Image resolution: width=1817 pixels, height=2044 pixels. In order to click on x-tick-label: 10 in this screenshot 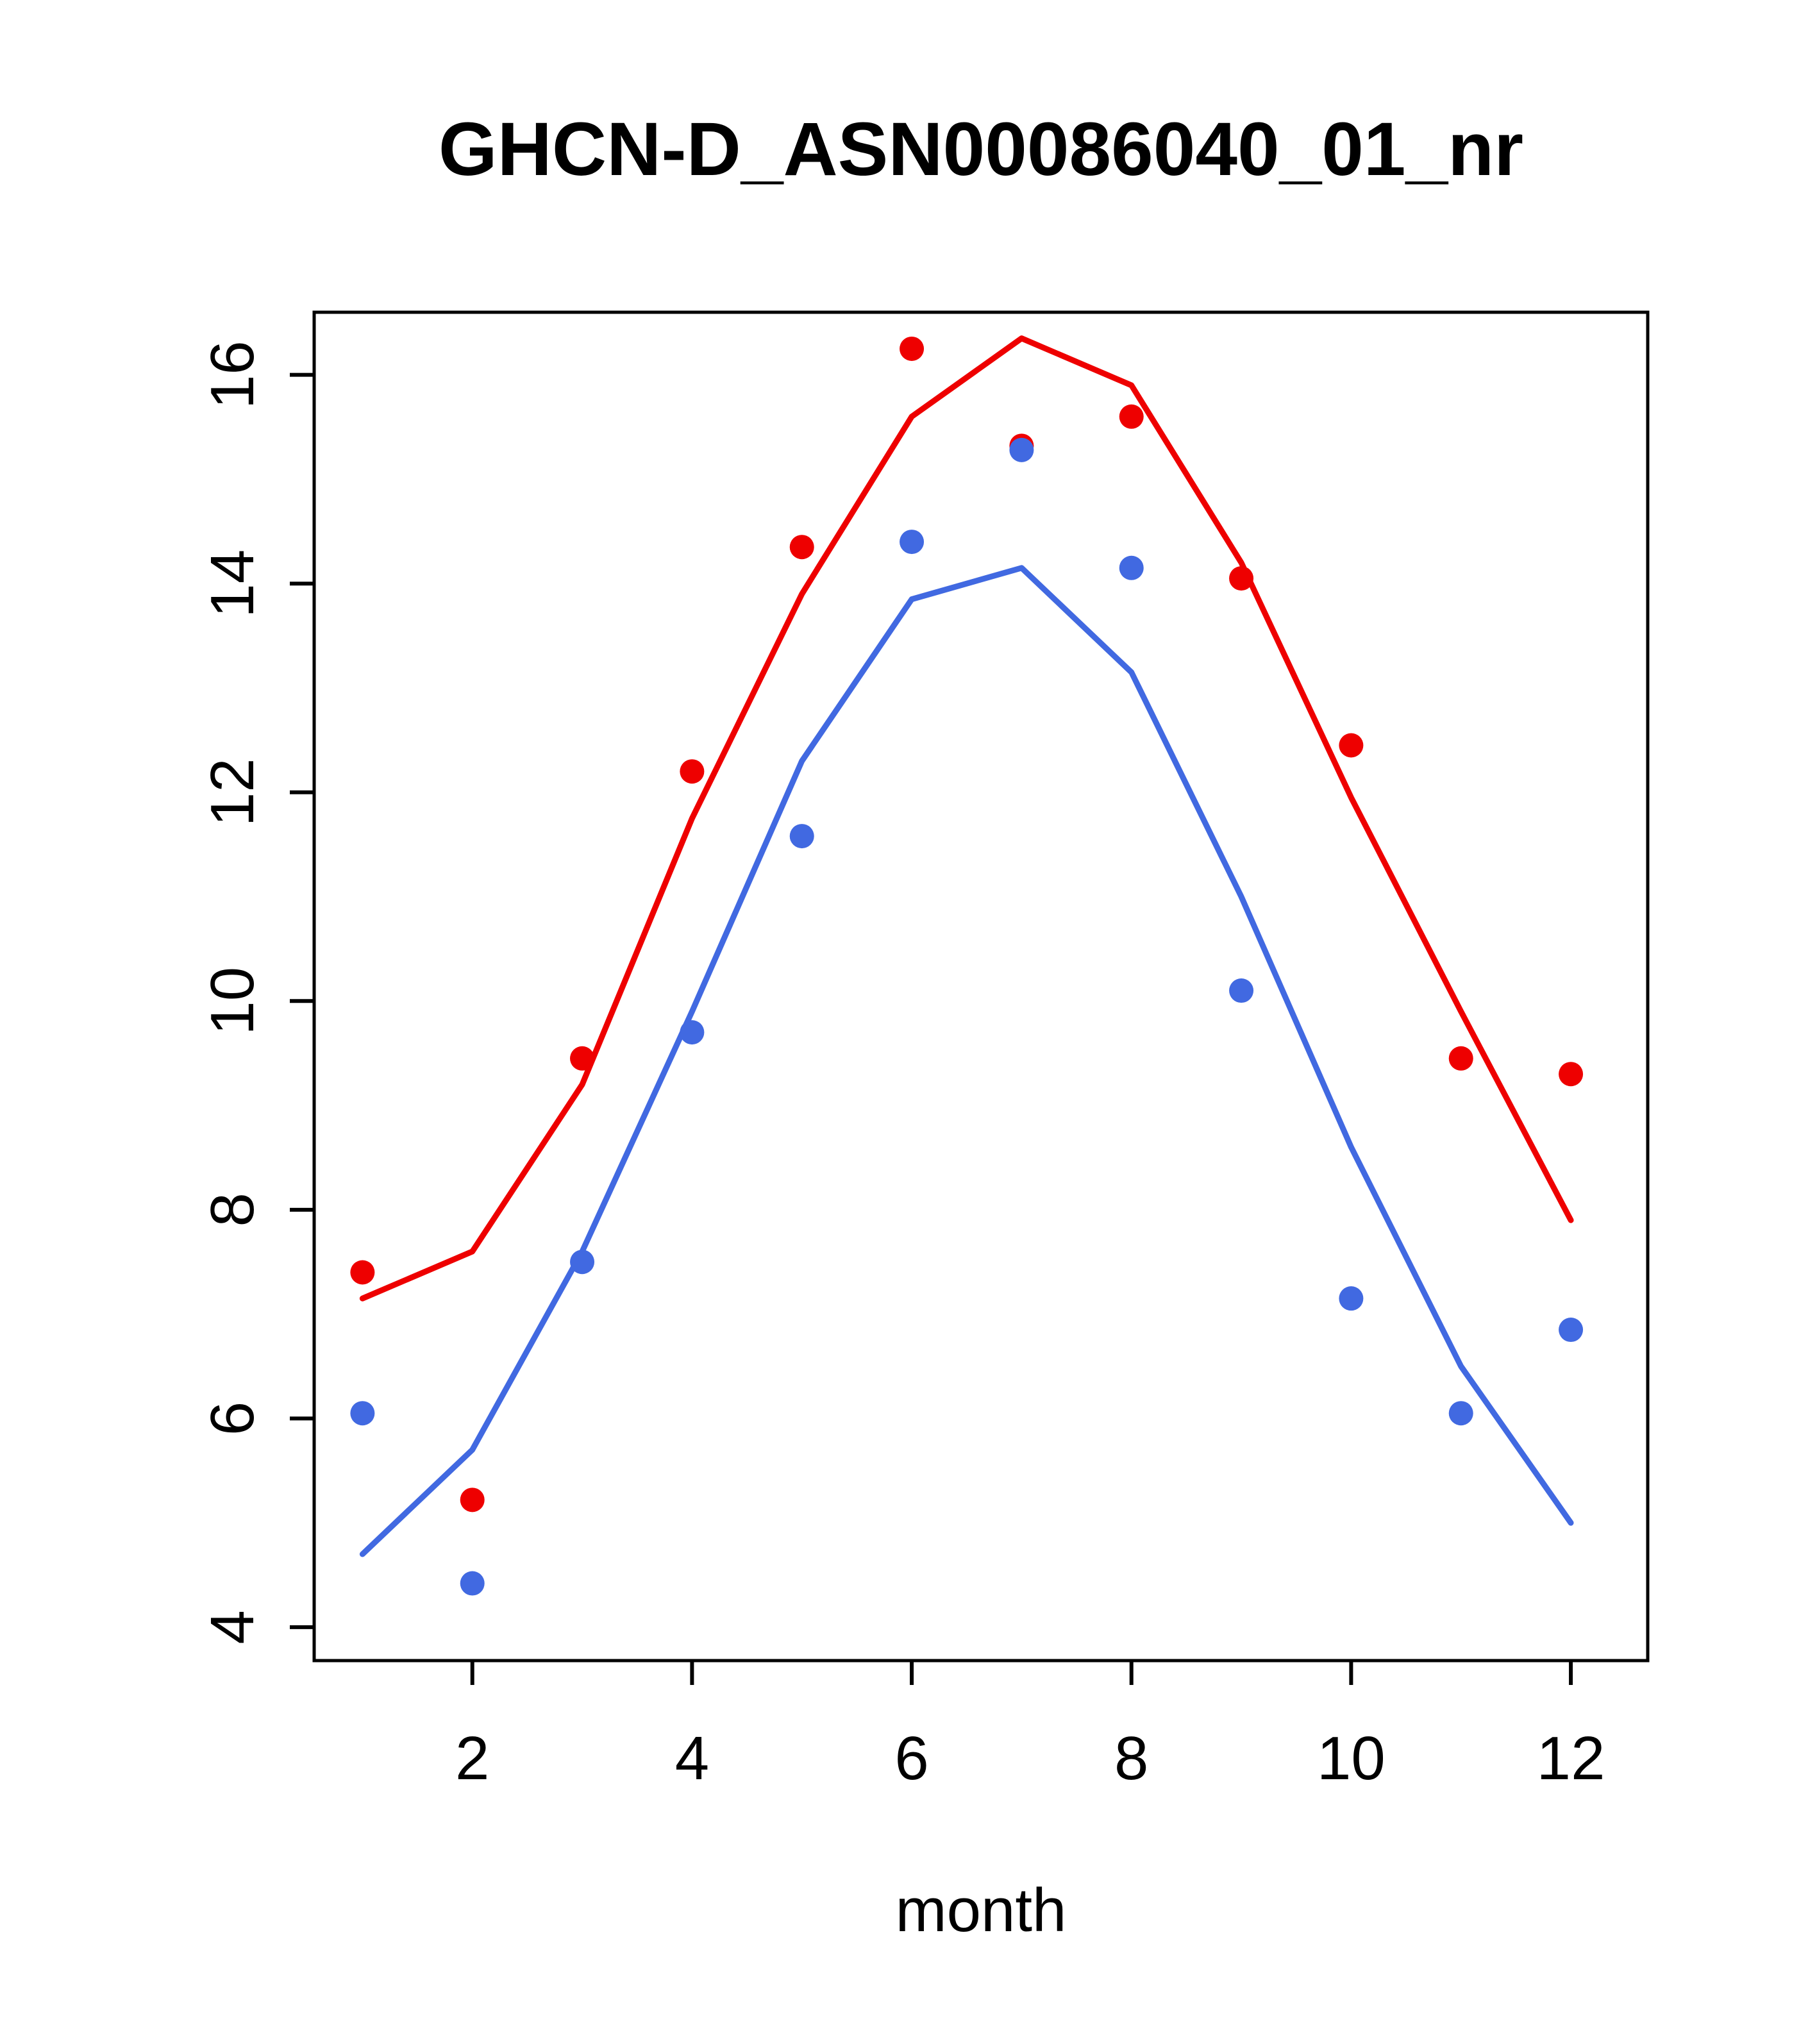, I will do `click(1351, 1758)`.